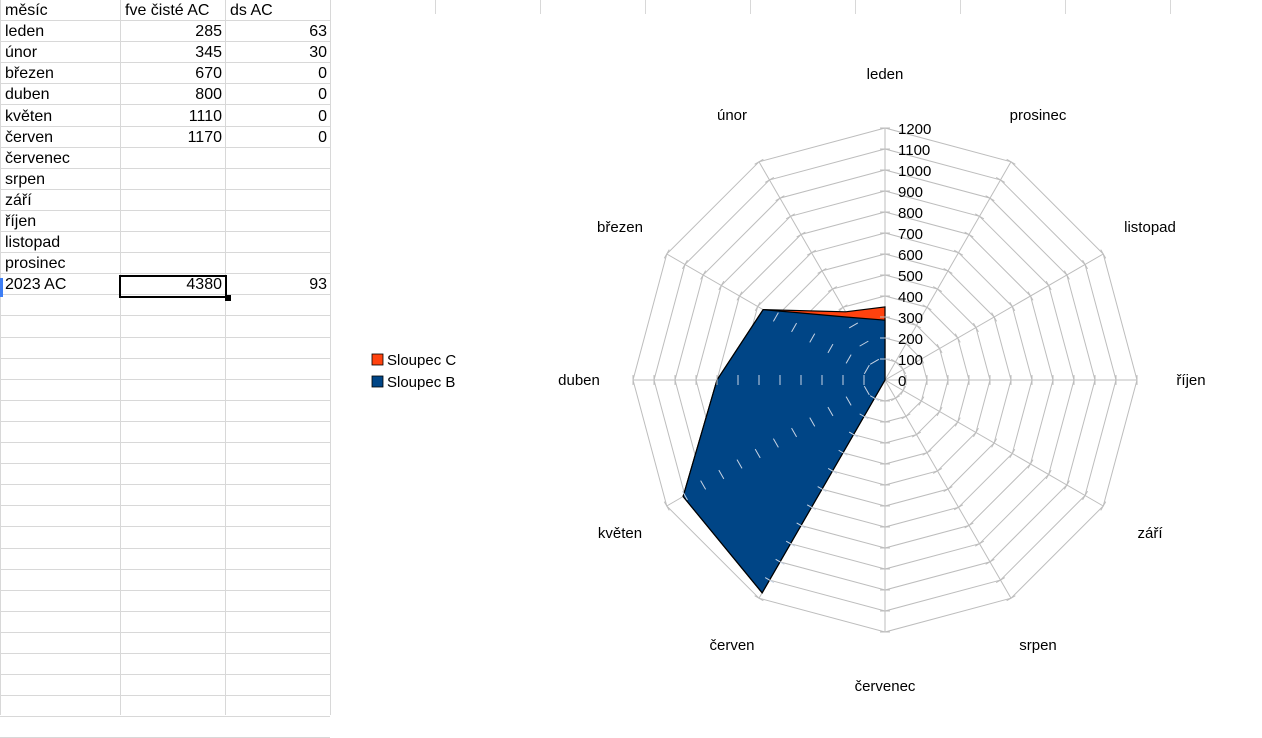 This screenshot has height=738, width=1262. I want to click on table-cell: 800, so click(208, 94).